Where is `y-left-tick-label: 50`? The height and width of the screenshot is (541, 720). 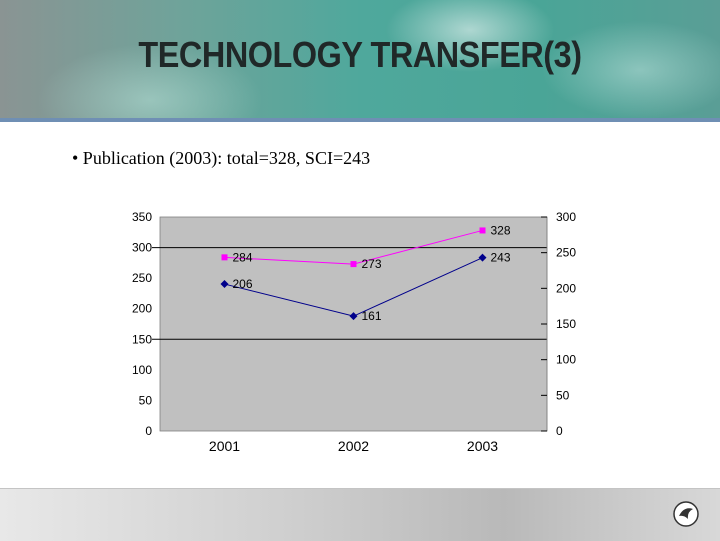
y-left-tick-label: 50 is located at coordinates (146, 400).